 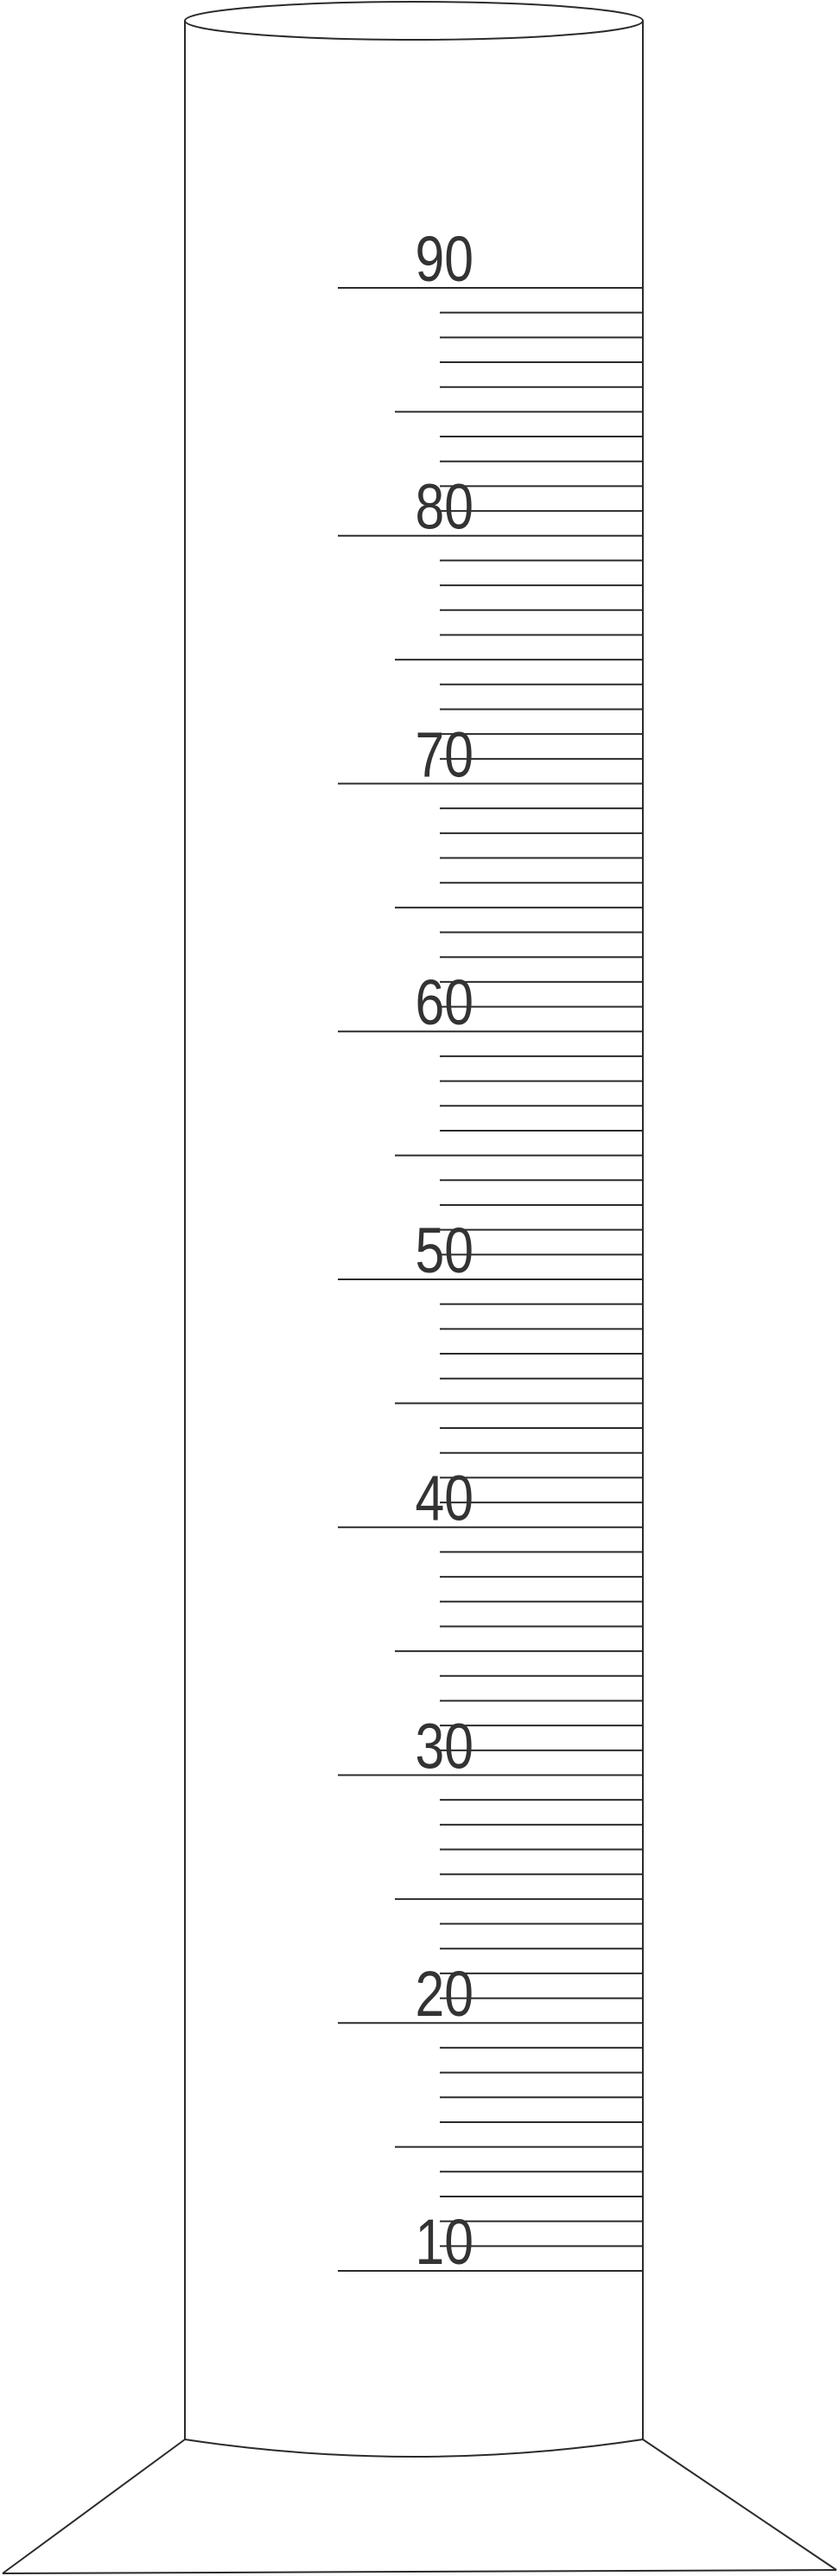 I want to click on scale-label-50: 50, so click(x=444, y=1250).